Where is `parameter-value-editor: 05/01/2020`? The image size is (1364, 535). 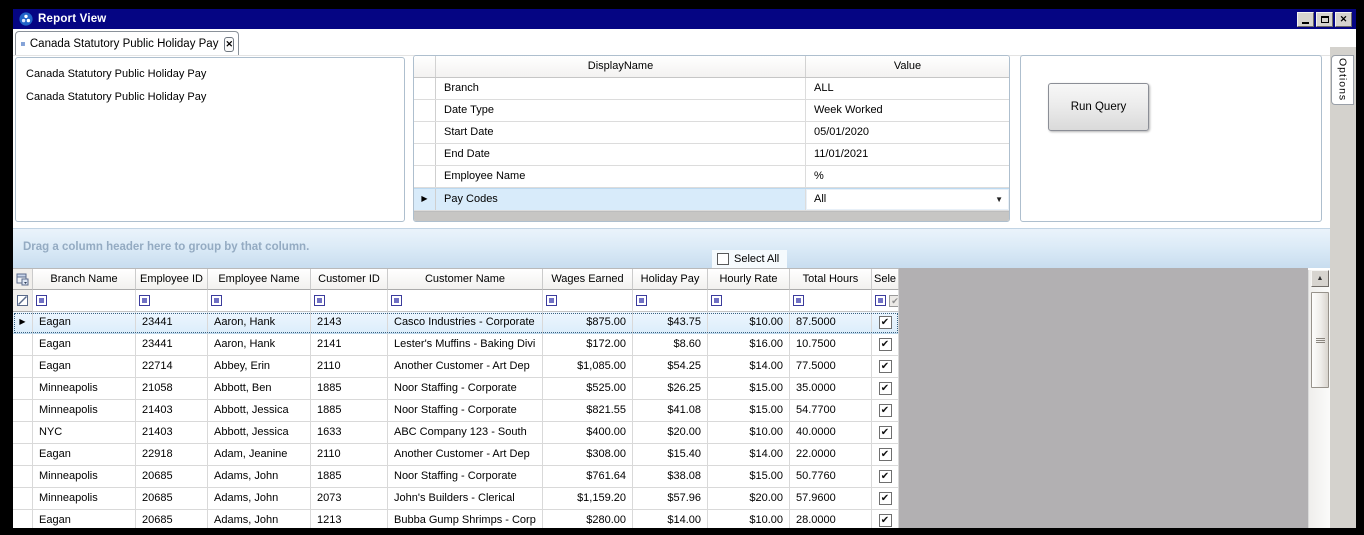 parameter-value-editor: 05/01/2020 is located at coordinates (907, 132).